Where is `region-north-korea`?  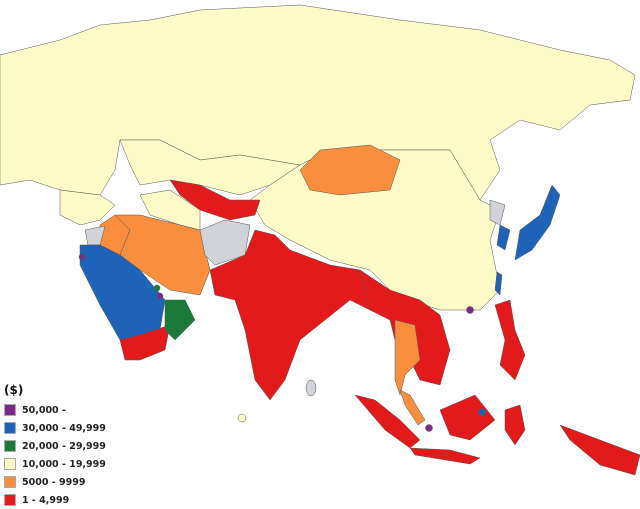
region-north-korea is located at coordinates (497, 212).